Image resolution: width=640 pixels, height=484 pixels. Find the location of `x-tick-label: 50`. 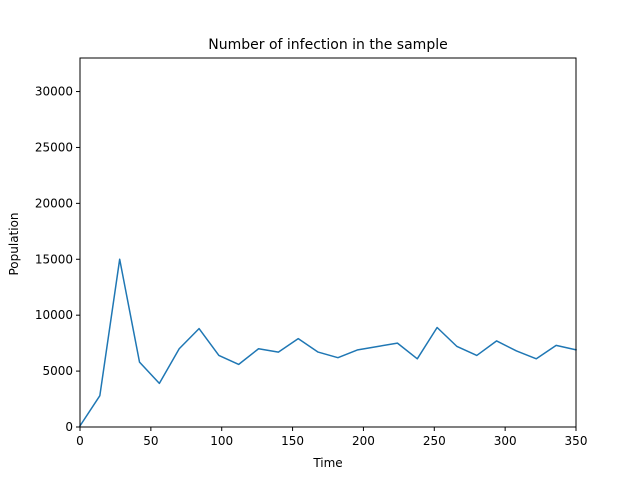

x-tick-label: 50 is located at coordinates (150, 441).